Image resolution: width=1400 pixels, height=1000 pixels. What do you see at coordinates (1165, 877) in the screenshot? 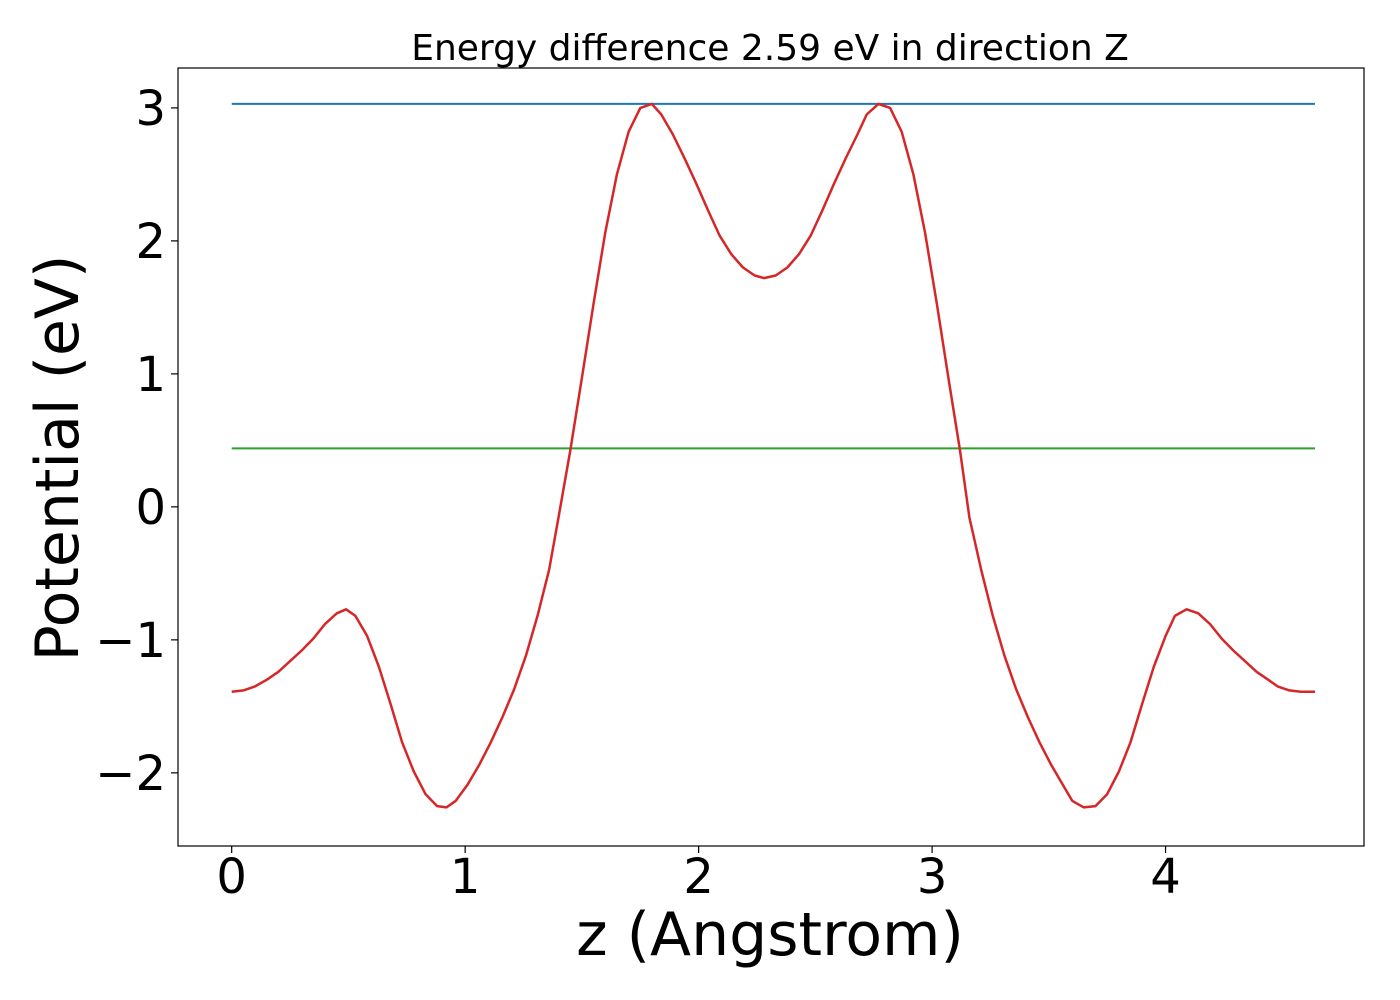
I see `x-tick-label: 4` at bounding box center [1165, 877].